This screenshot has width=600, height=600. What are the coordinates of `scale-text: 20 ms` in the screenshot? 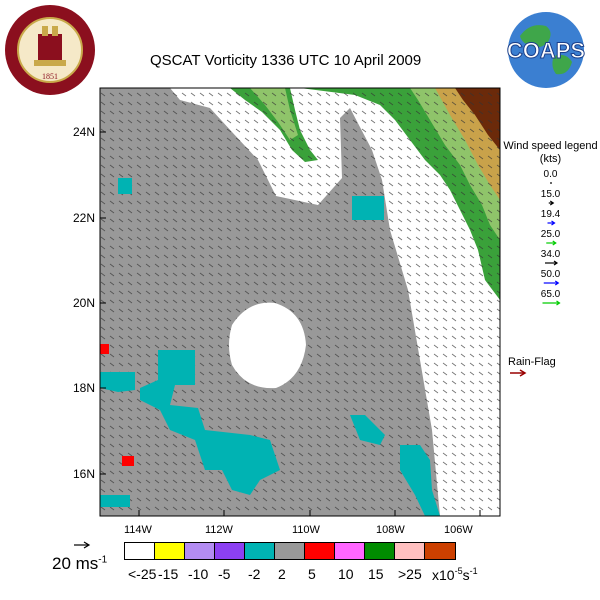 It's located at (75, 563).